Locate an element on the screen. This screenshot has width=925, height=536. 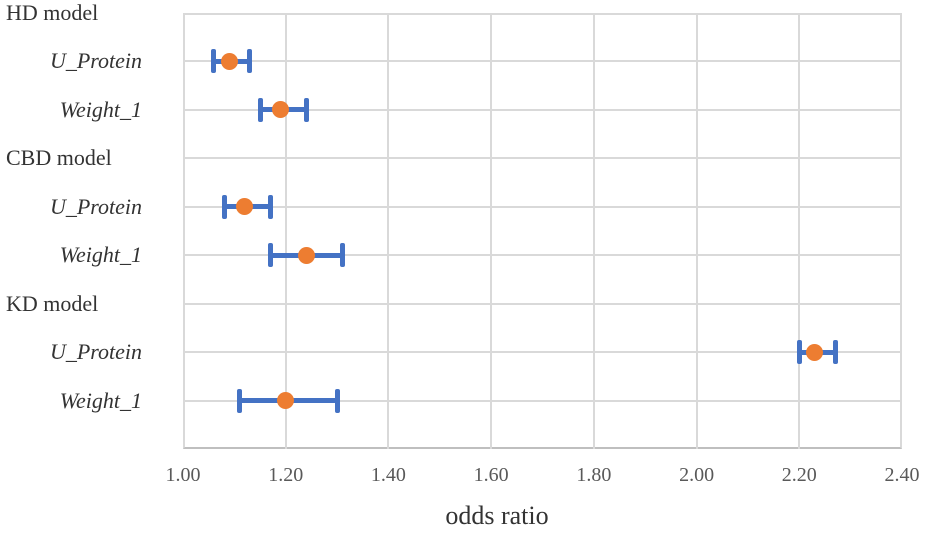
x-tick-label: 2.40 is located at coordinates (902, 475).